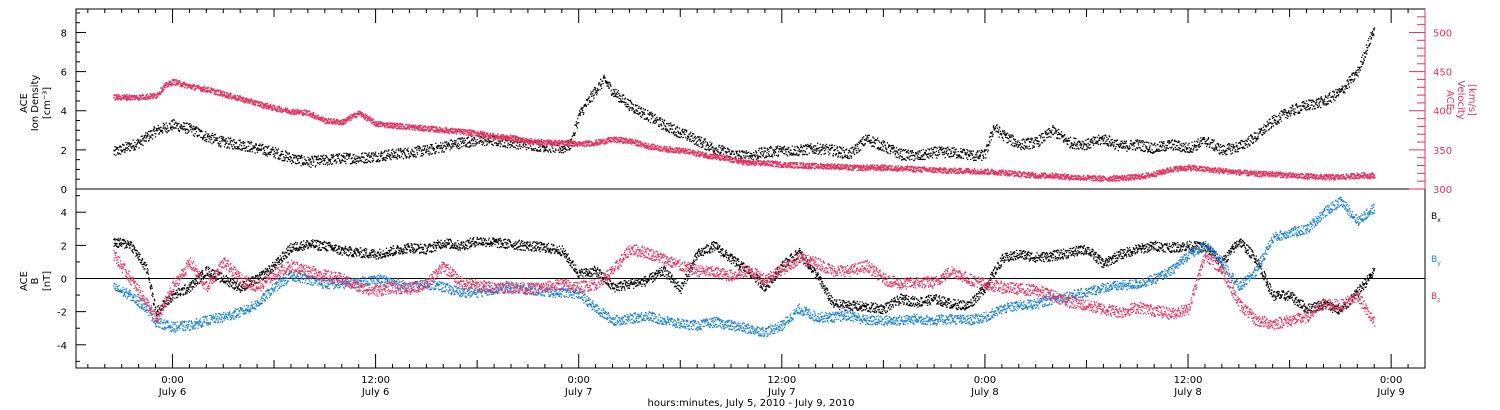  Describe the element at coordinates (64, 112) in the screenshot. I see `top-left-tick-label: 4` at that location.